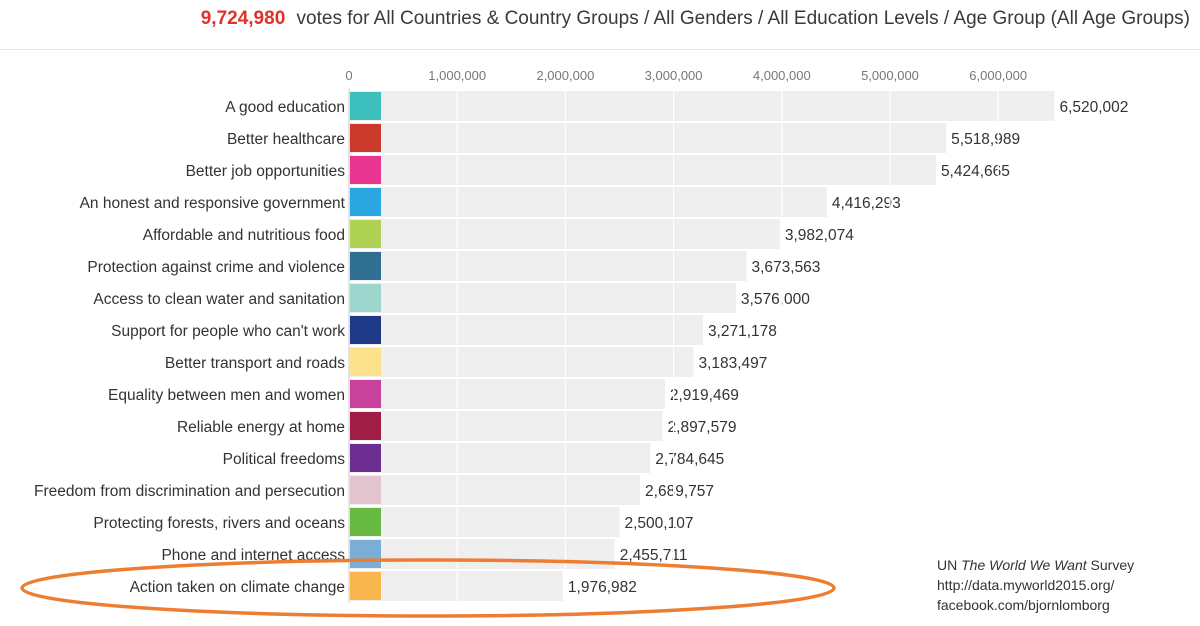  I want to click on source-url: http://data.myworld2015.org/, so click(1026, 585).